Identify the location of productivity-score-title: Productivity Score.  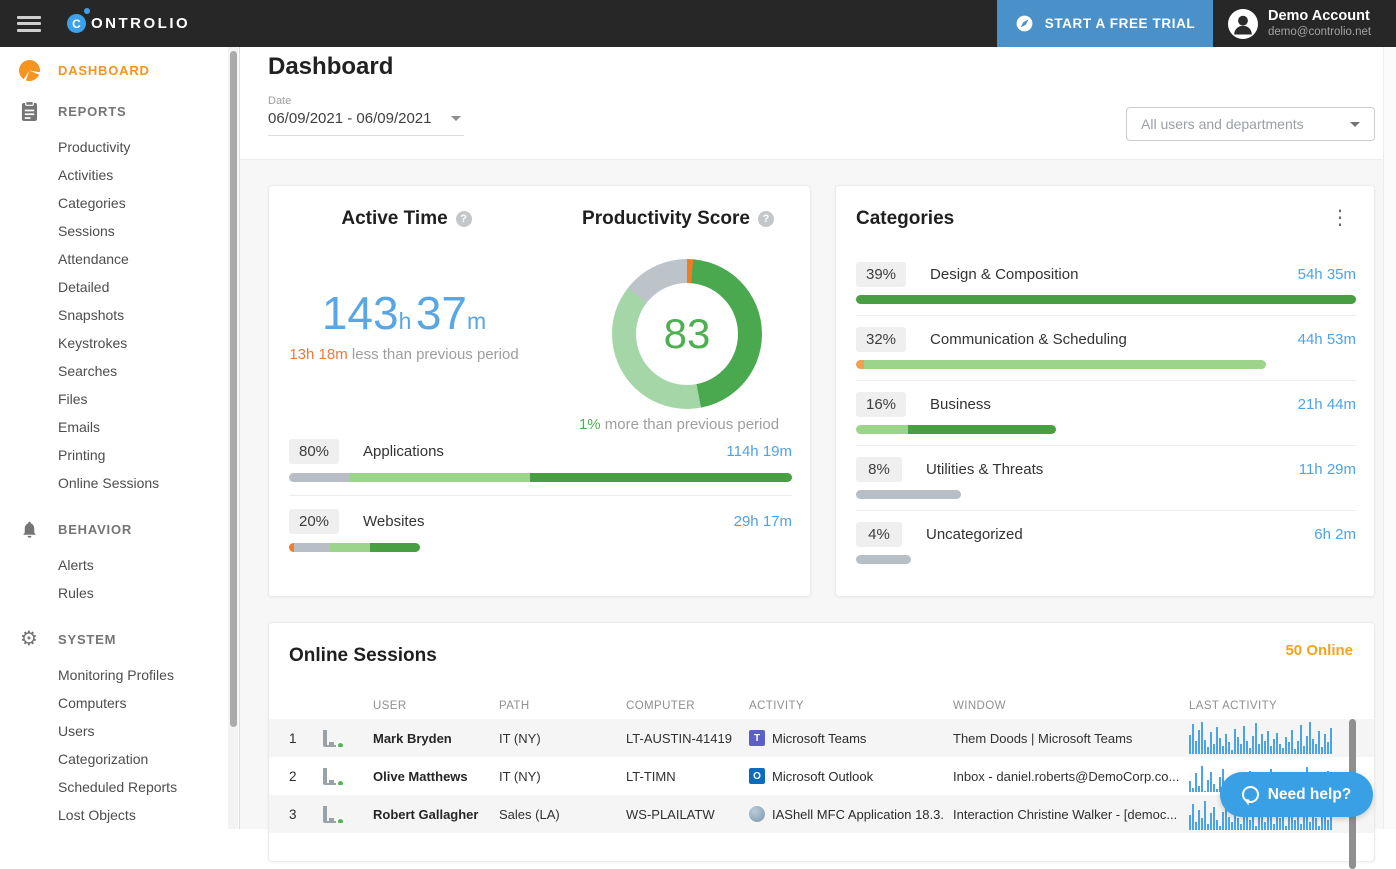
(666, 218).